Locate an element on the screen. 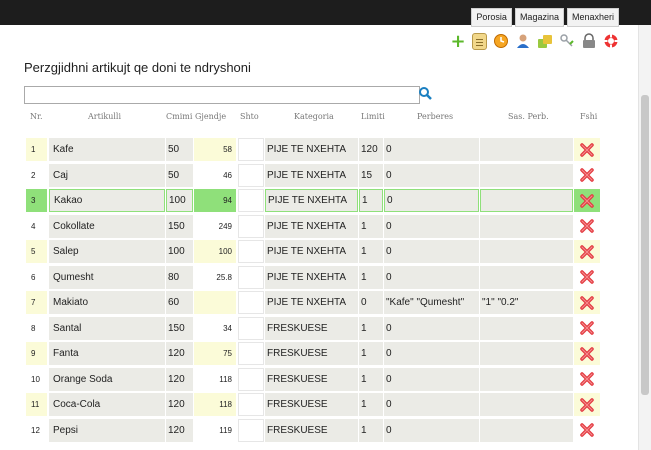 Image resolution: width=651 pixels, height=450 pixels. clock-icon is located at coordinates (501, 41).